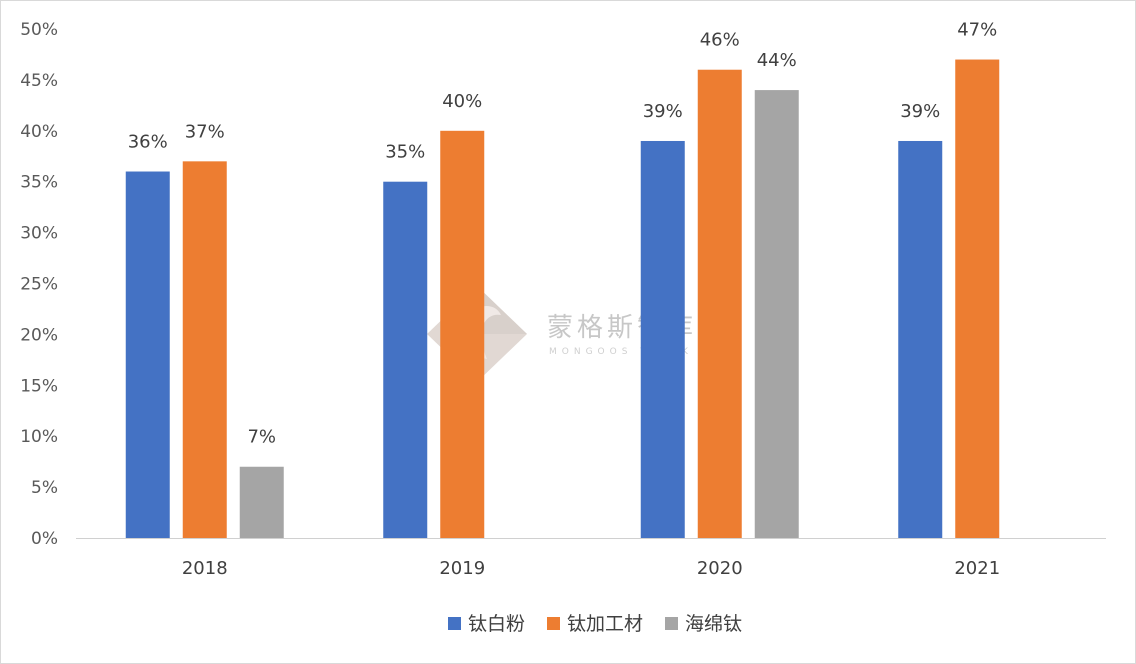  I want to click on data-label: 44%, so click(777, 60).